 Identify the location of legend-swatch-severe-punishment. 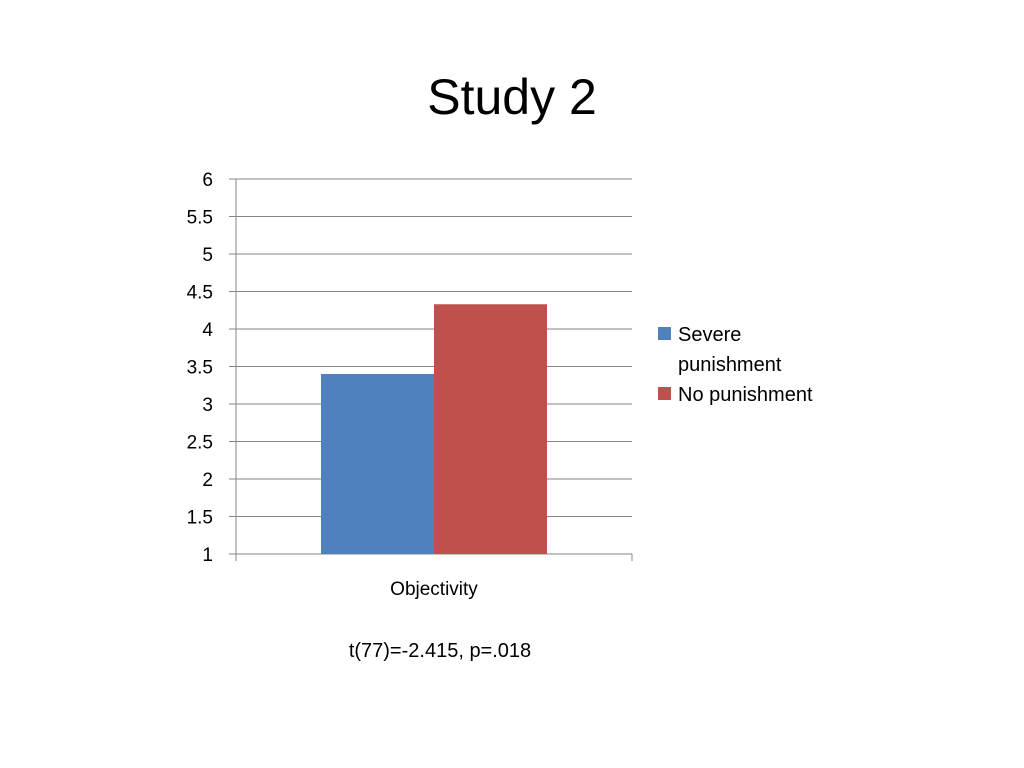
(664, 333).